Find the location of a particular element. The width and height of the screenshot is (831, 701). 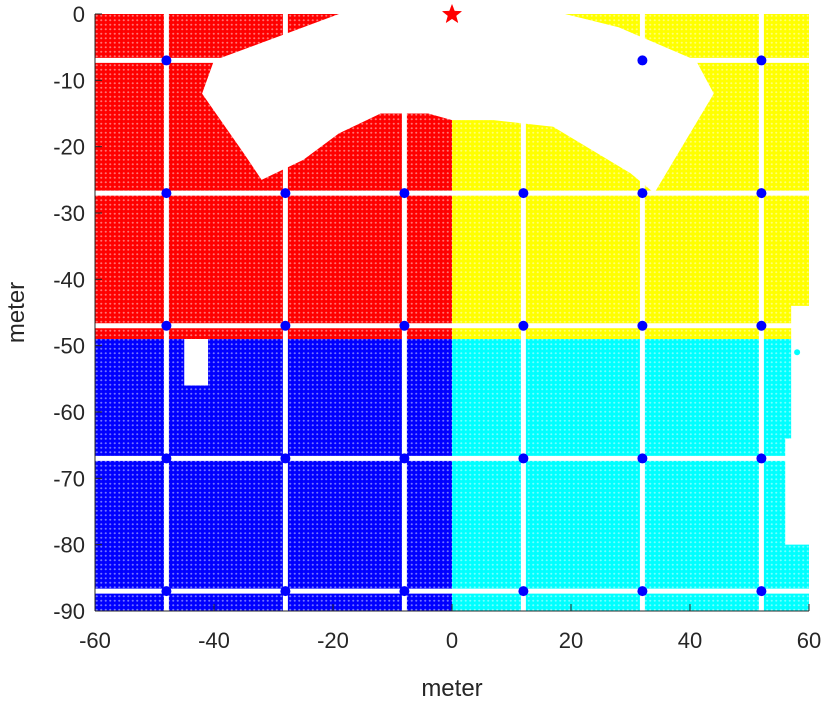

x-tick-label: 20 is located at coordinates (571, 640).